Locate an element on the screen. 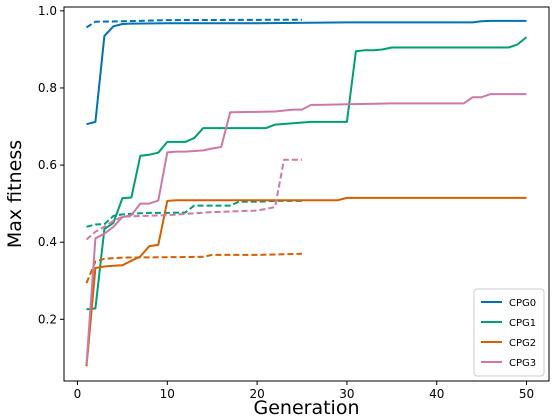 This screenshot has height=420, width=560. legend-label-cpg2: CPG2 is located at coordinates (522, 343).